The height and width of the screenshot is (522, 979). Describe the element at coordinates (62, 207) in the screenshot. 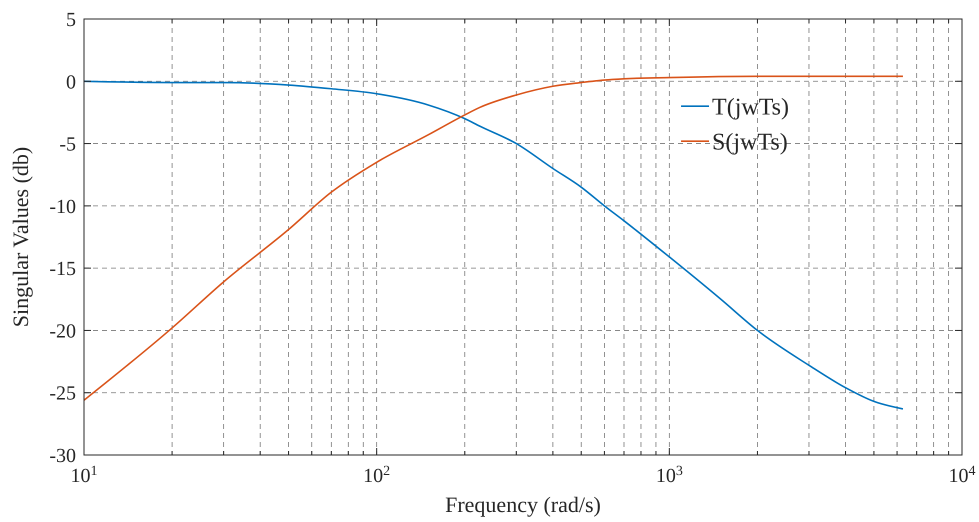

I see `y-tick-label: -10` at that location.